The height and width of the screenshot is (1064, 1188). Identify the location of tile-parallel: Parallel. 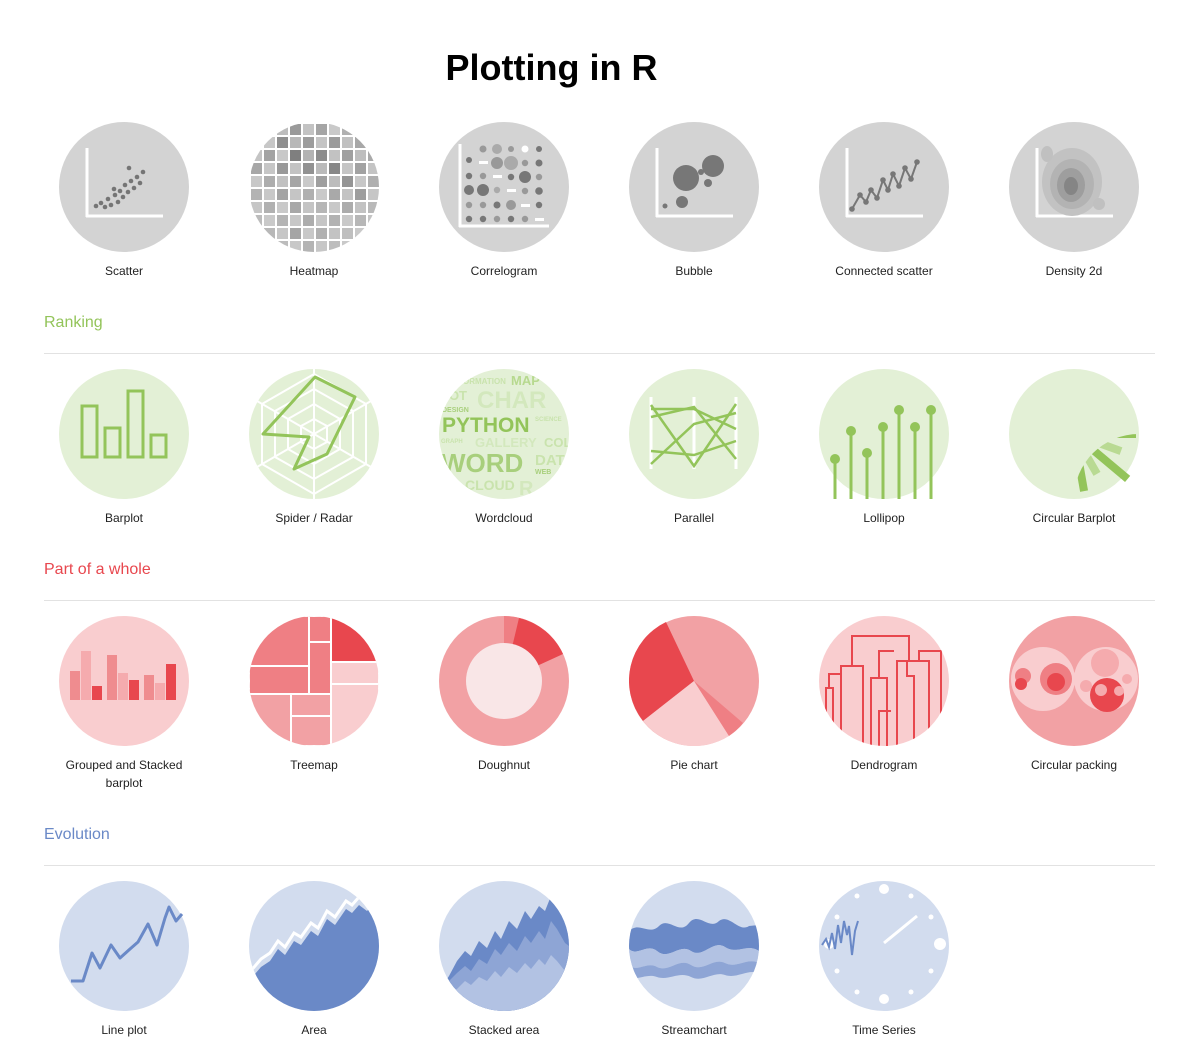
(694, 448).